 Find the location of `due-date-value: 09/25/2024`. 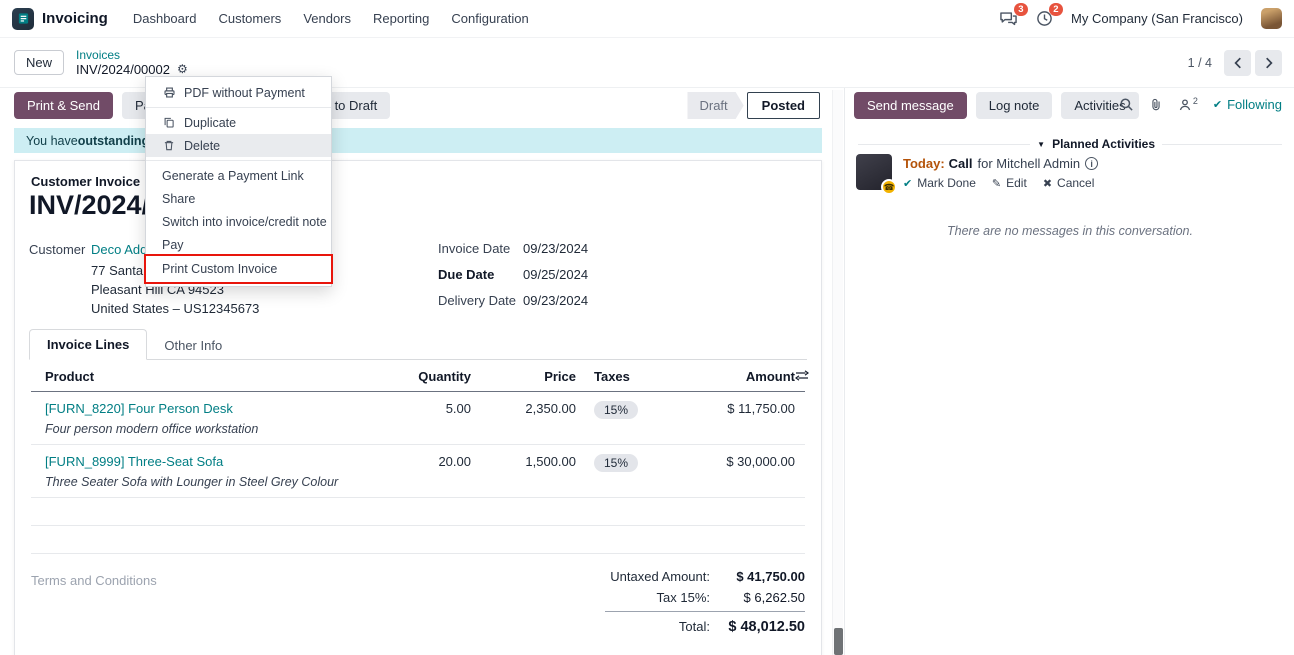

due-date-value: 09/25/2024 is located at coordinates (556, 274).